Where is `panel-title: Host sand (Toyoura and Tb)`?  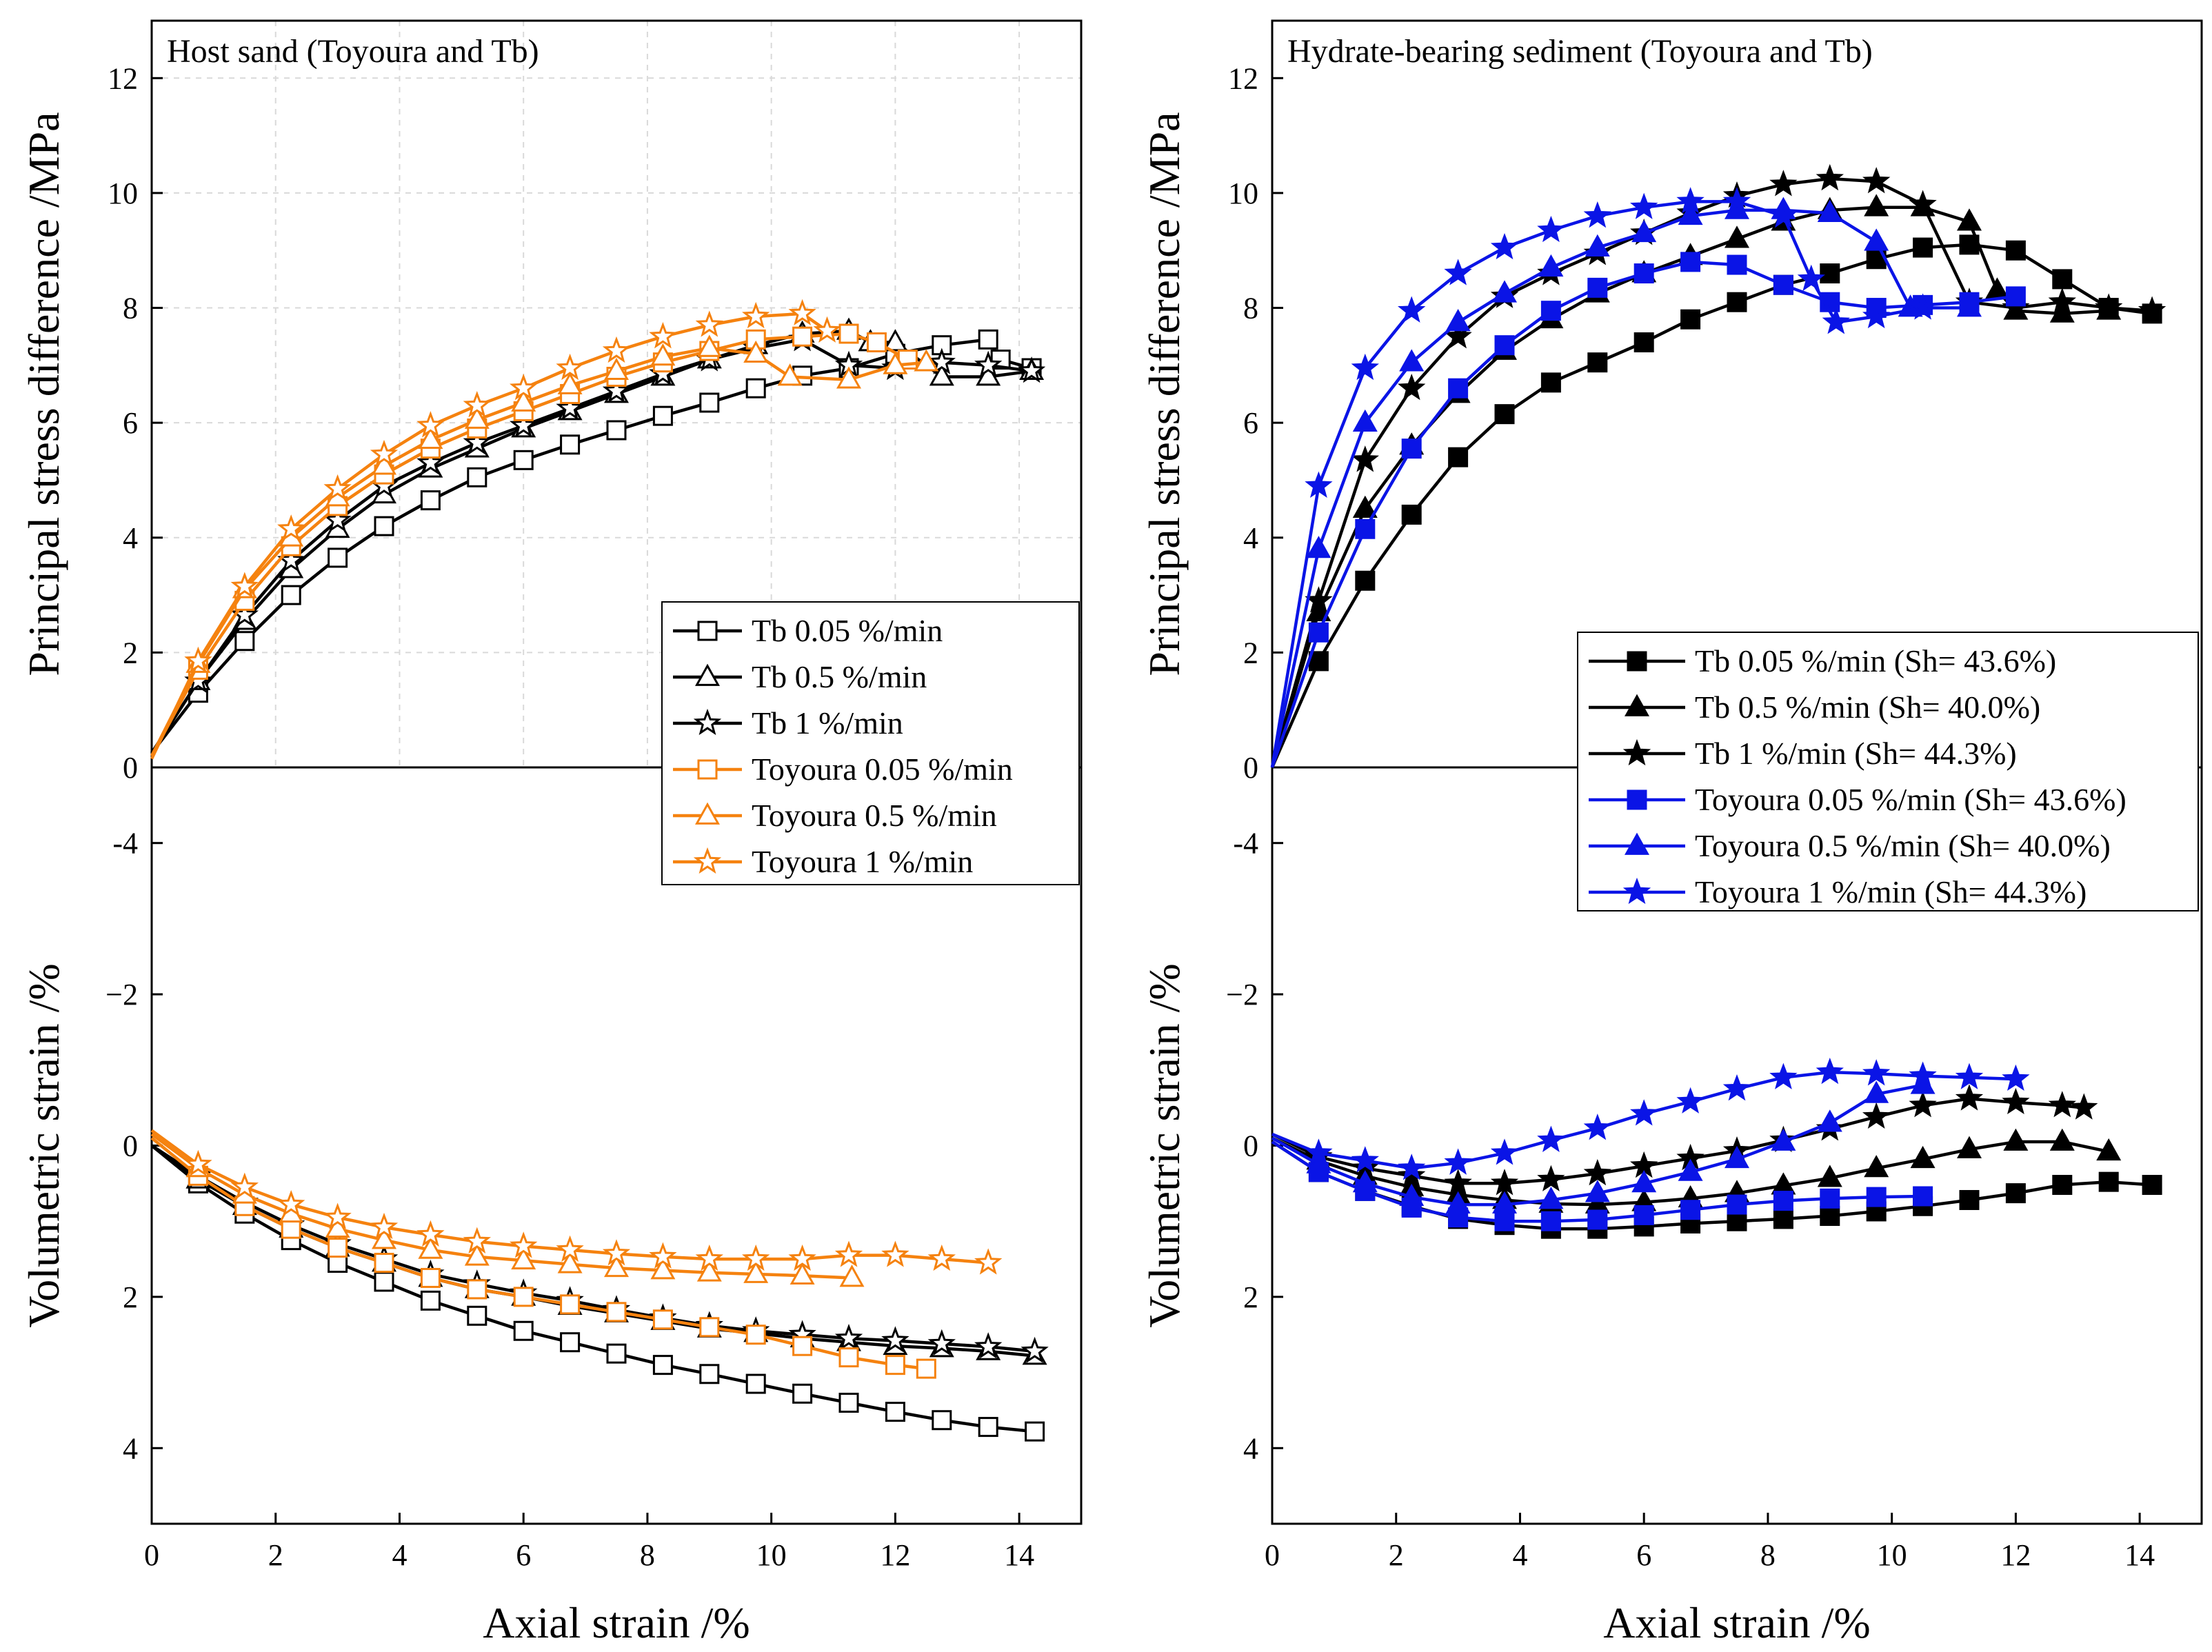
panel-title: Host sand (Toyoura and Tb) is located at coordinates (353, 52).